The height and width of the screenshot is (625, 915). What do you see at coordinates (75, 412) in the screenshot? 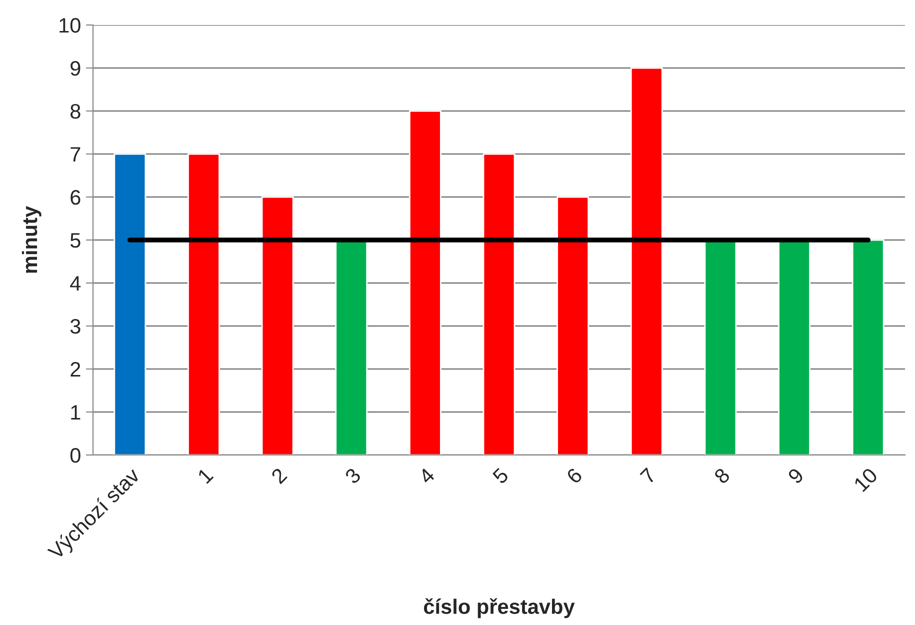
I see `y-tick-label: 1` at bounding box center [75, 412].